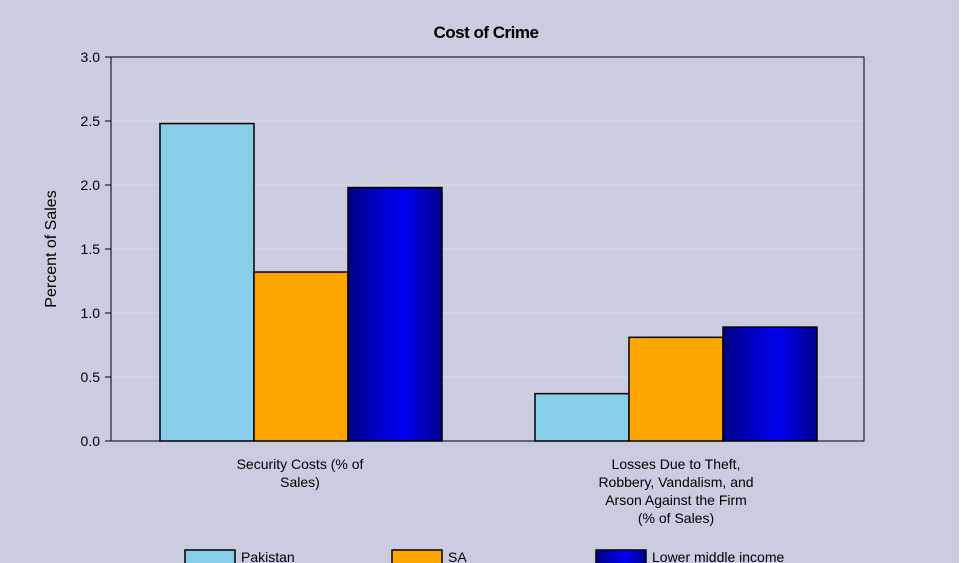 This screenshot has width=966, height=563. I want to click on category-label-line: Security Costs (% of, so click(300, 464).